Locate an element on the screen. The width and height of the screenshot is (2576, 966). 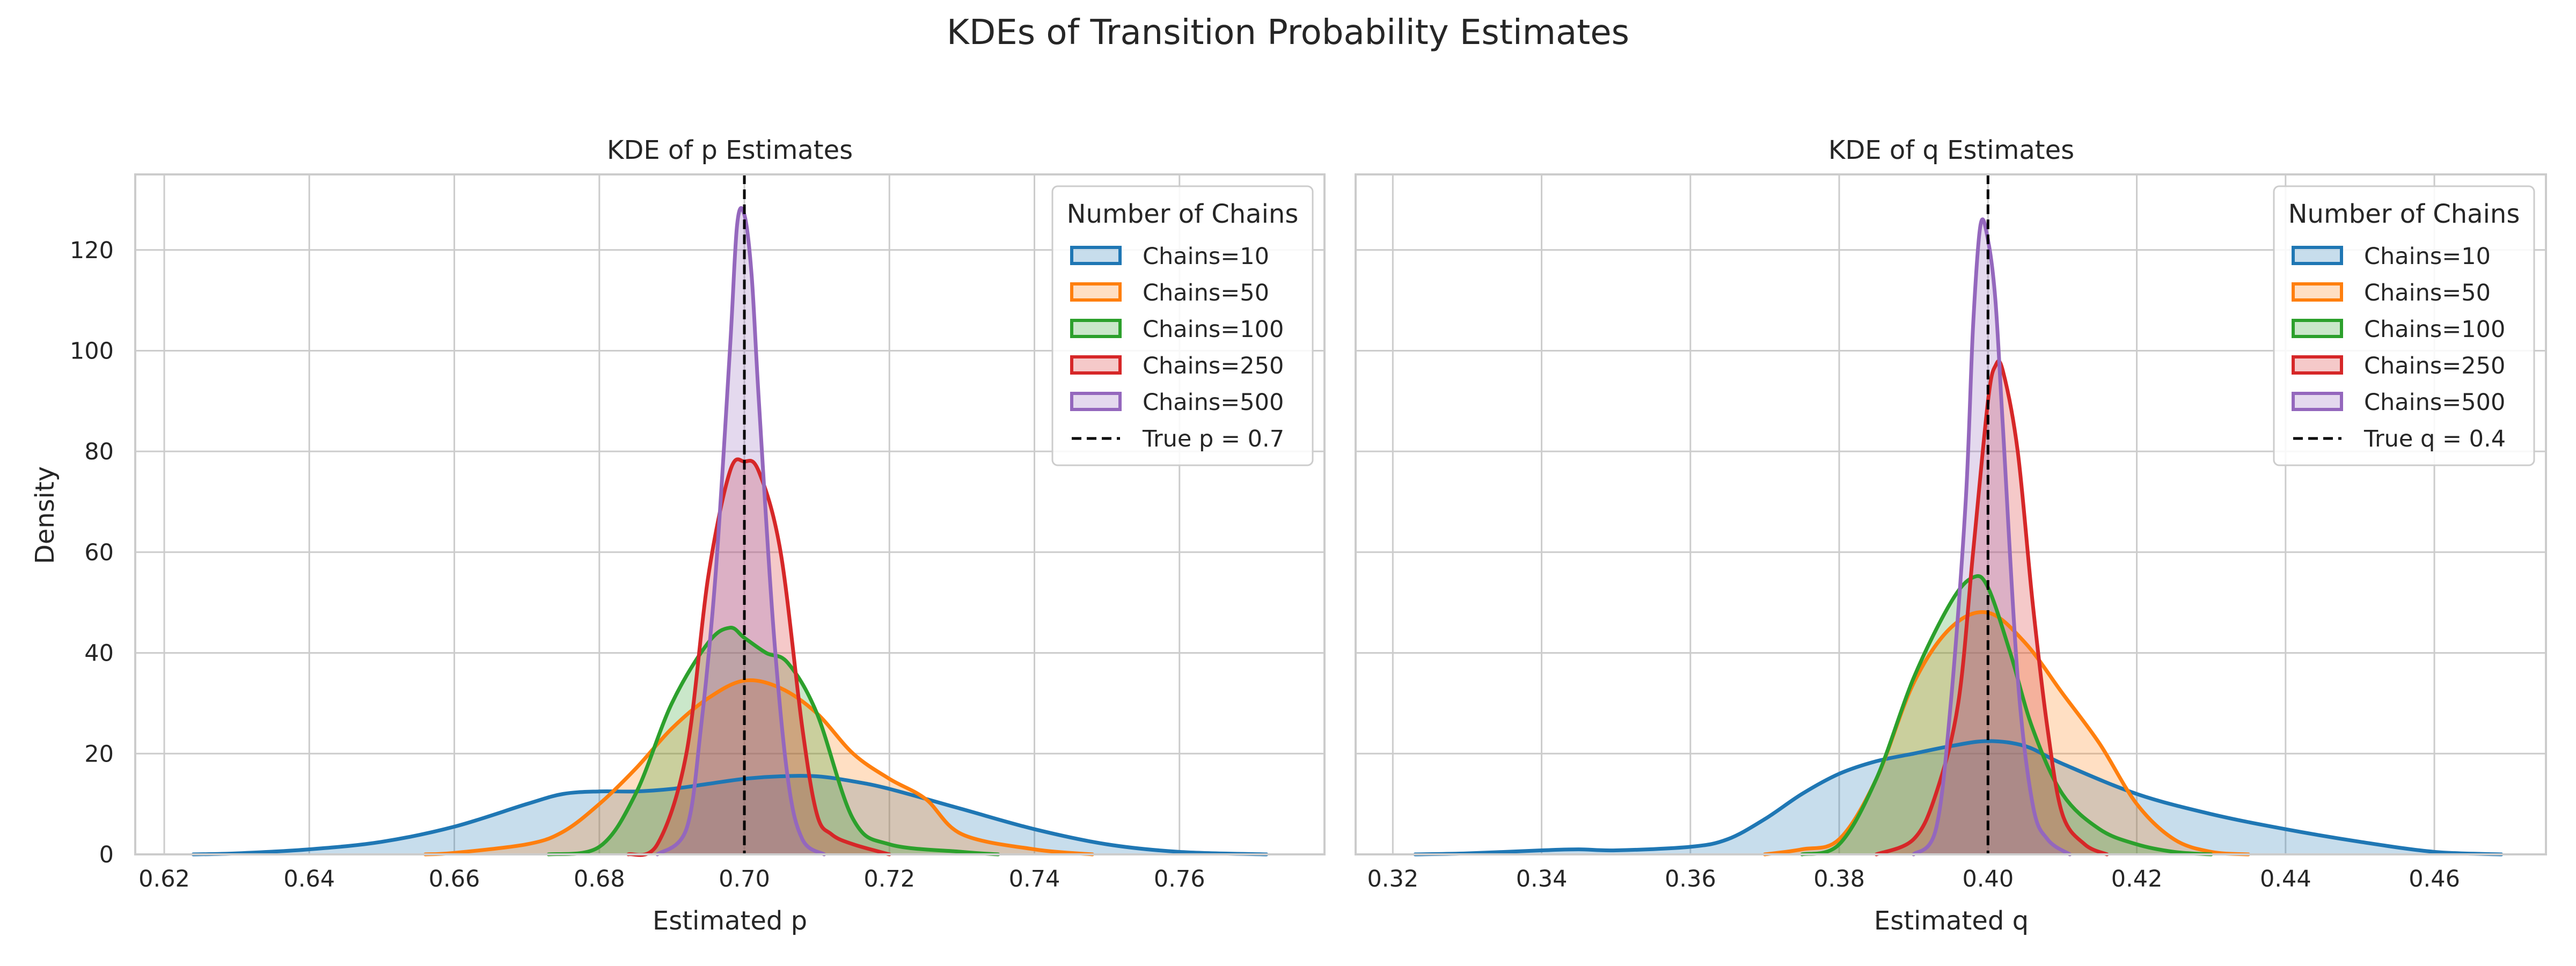
x-tick-label: 0.68 is located at coordinates (599, 879).